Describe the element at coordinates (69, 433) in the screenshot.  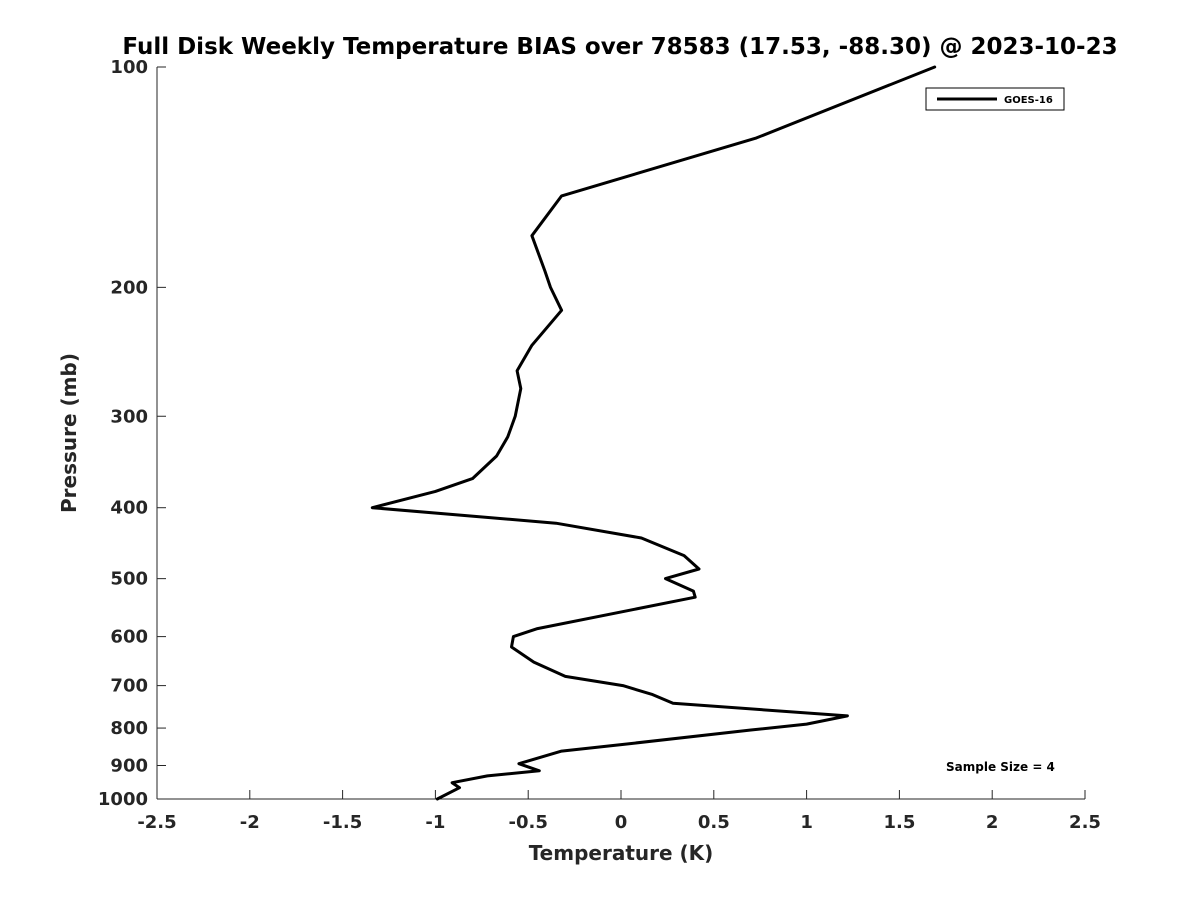
I see `y-axis-label: Pressure (mb)` at that location.